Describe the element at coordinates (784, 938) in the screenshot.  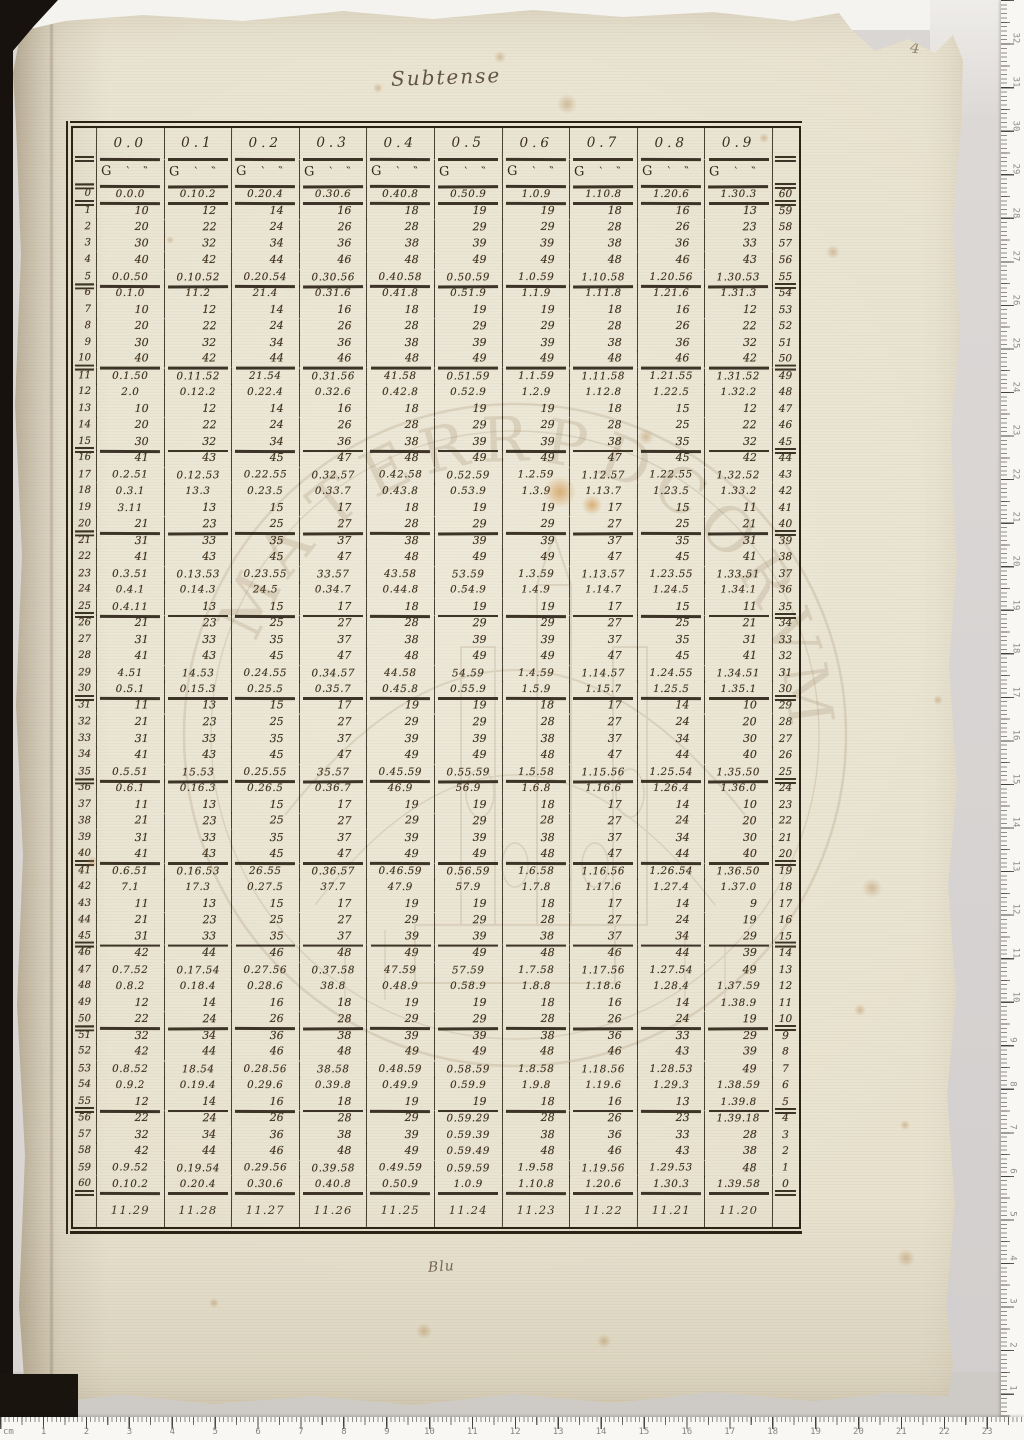
I see `row-minute-right: 15` at that location.